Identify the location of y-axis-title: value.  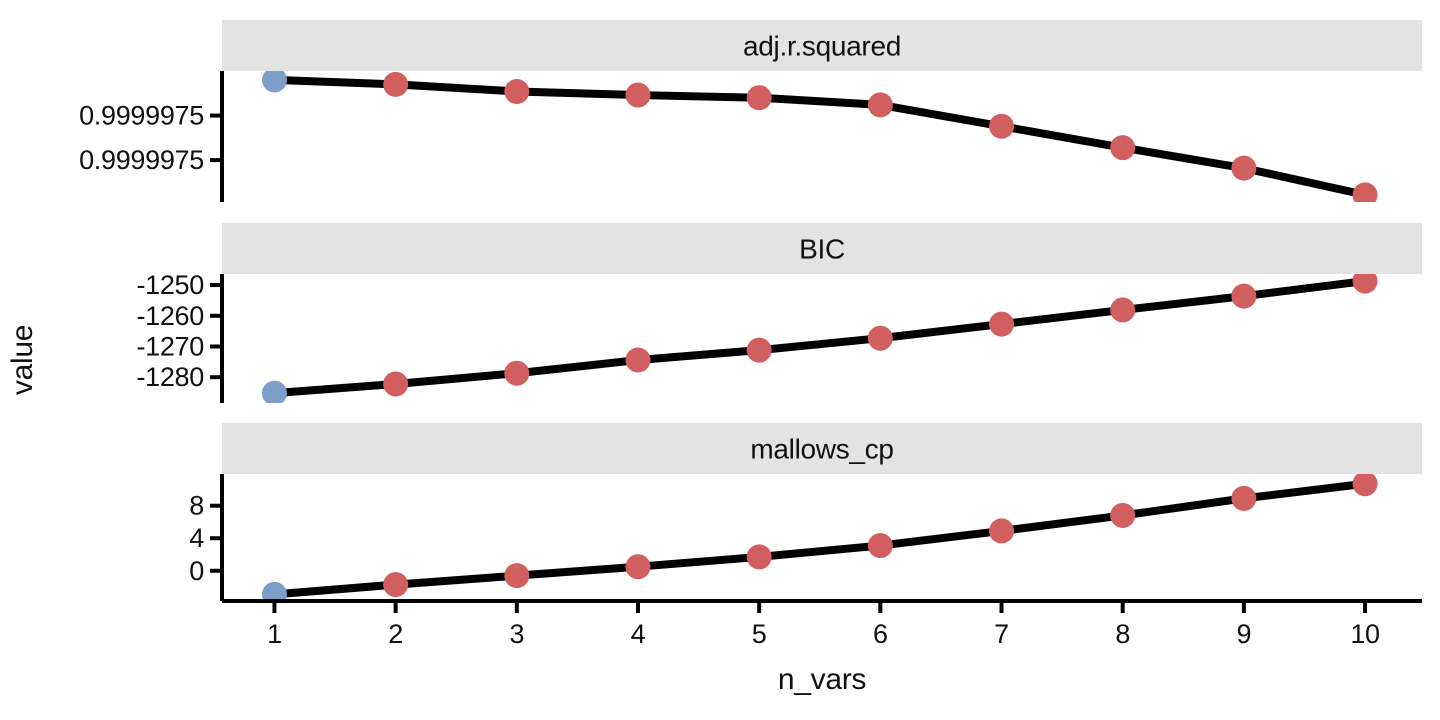
(22, 360).